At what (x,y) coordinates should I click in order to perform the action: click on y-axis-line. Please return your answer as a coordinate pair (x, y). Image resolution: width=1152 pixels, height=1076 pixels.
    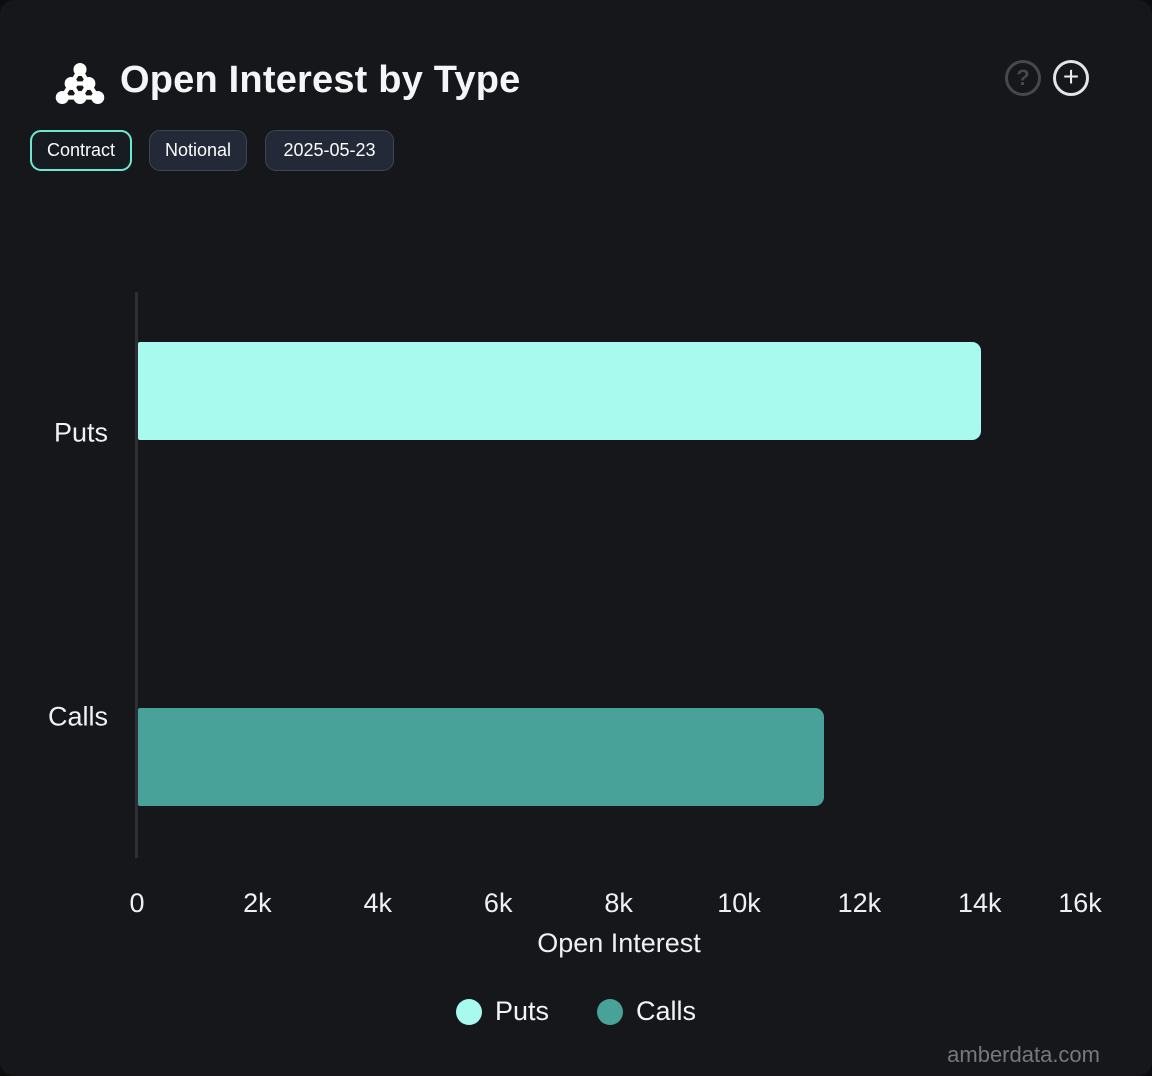
    Looking at the image, I should click on (136, 575).